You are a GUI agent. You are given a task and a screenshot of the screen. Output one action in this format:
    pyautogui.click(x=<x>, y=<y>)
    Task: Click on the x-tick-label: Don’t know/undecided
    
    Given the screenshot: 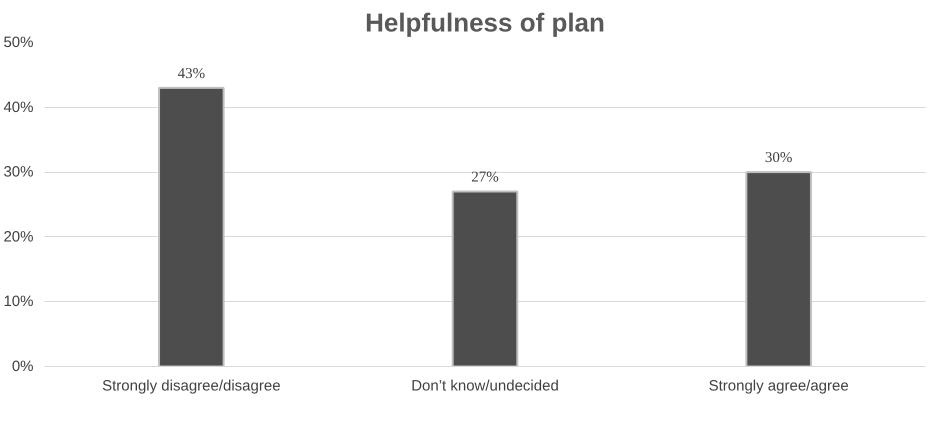 What is the action you would take?
    pyautogui.click(x=485, y=386)
    